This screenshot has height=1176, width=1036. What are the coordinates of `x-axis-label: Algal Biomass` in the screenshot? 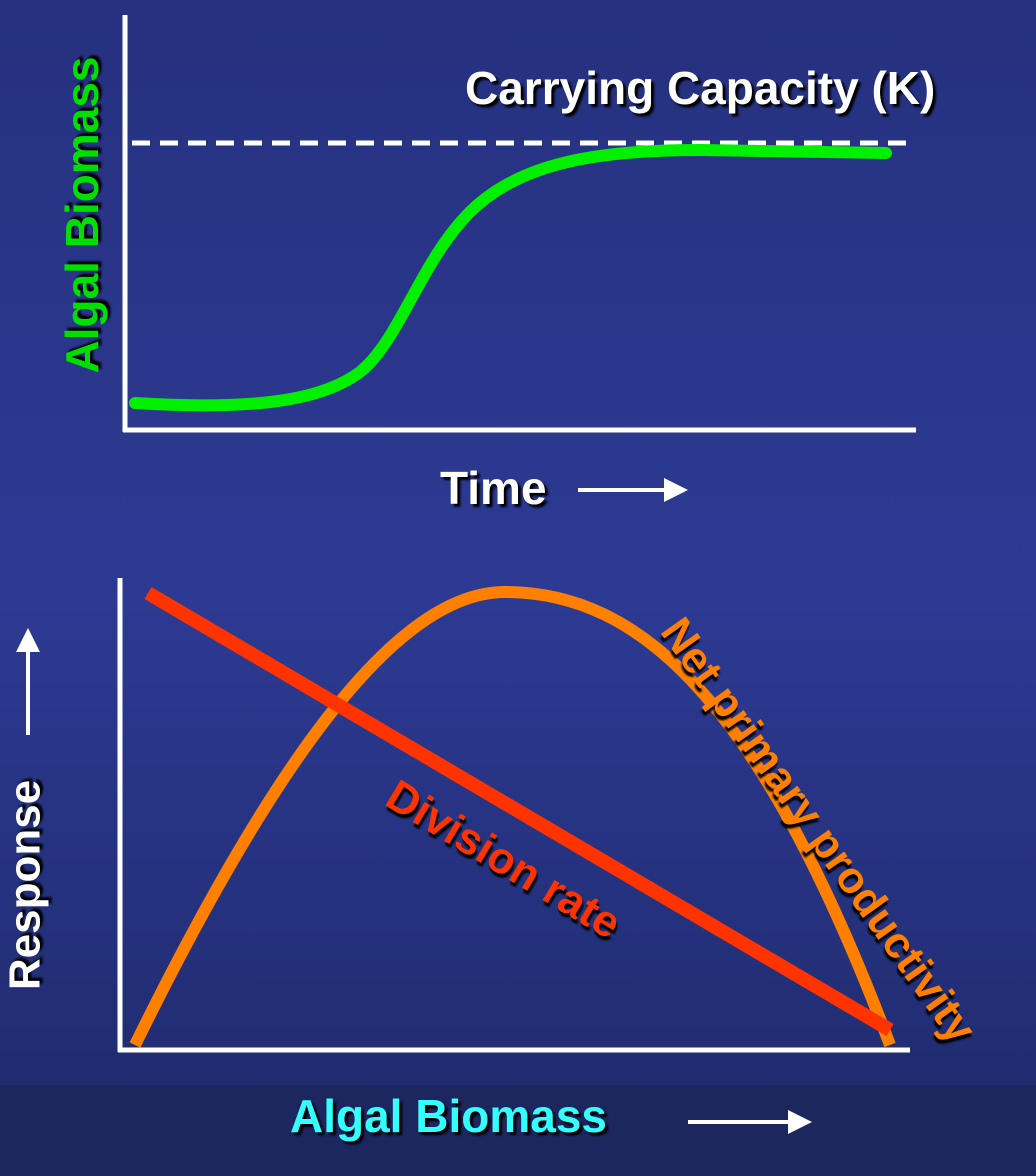 It's located at (448, 1116).